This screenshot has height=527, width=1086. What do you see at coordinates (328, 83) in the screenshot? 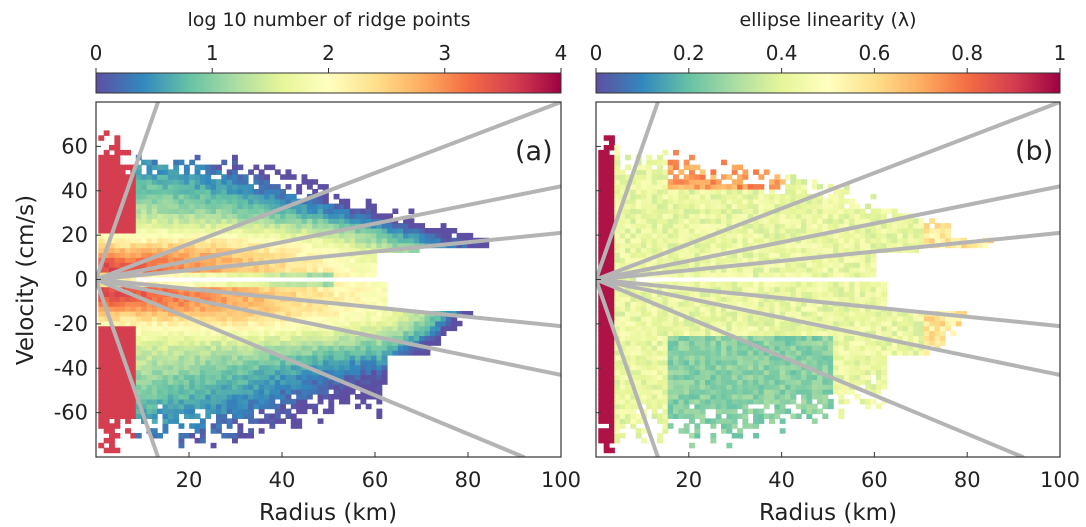
I see `colorbar-a` at bounding box center [328, 83].